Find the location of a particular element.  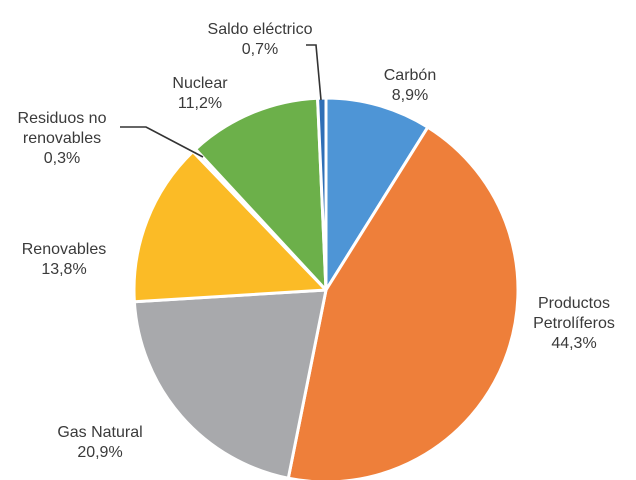

value-label: 0,3% is located at coordinates (62, 158).